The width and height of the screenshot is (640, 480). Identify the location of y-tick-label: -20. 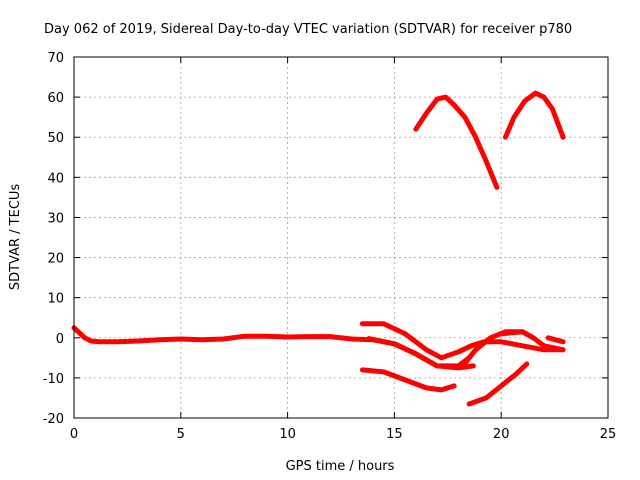
(53, 419).